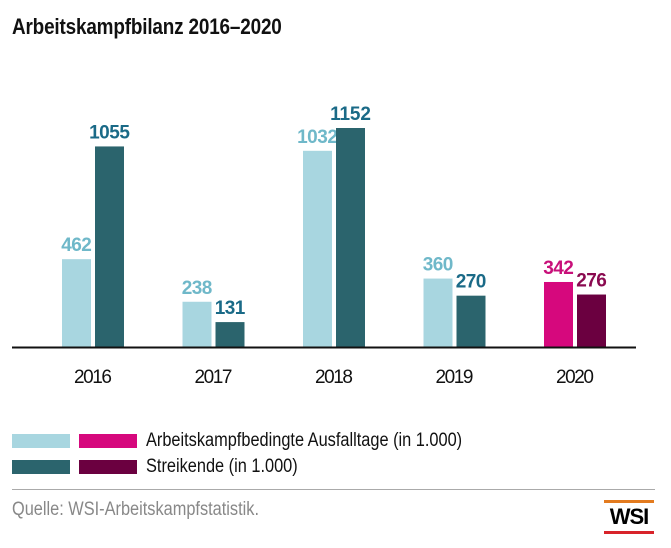 The width and height of the screenshot is (671, 548). What do you see at coordinates (455, 377) in the screenshot?
I see `x-tick-label-2019: 2019` at bounding box center [455, 377].